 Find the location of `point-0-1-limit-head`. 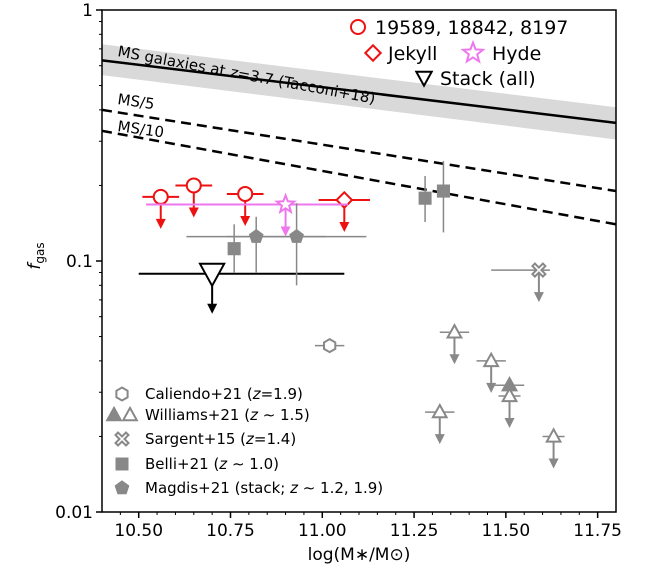

point-0-1-limit-head is located at coordinates (193, 212).